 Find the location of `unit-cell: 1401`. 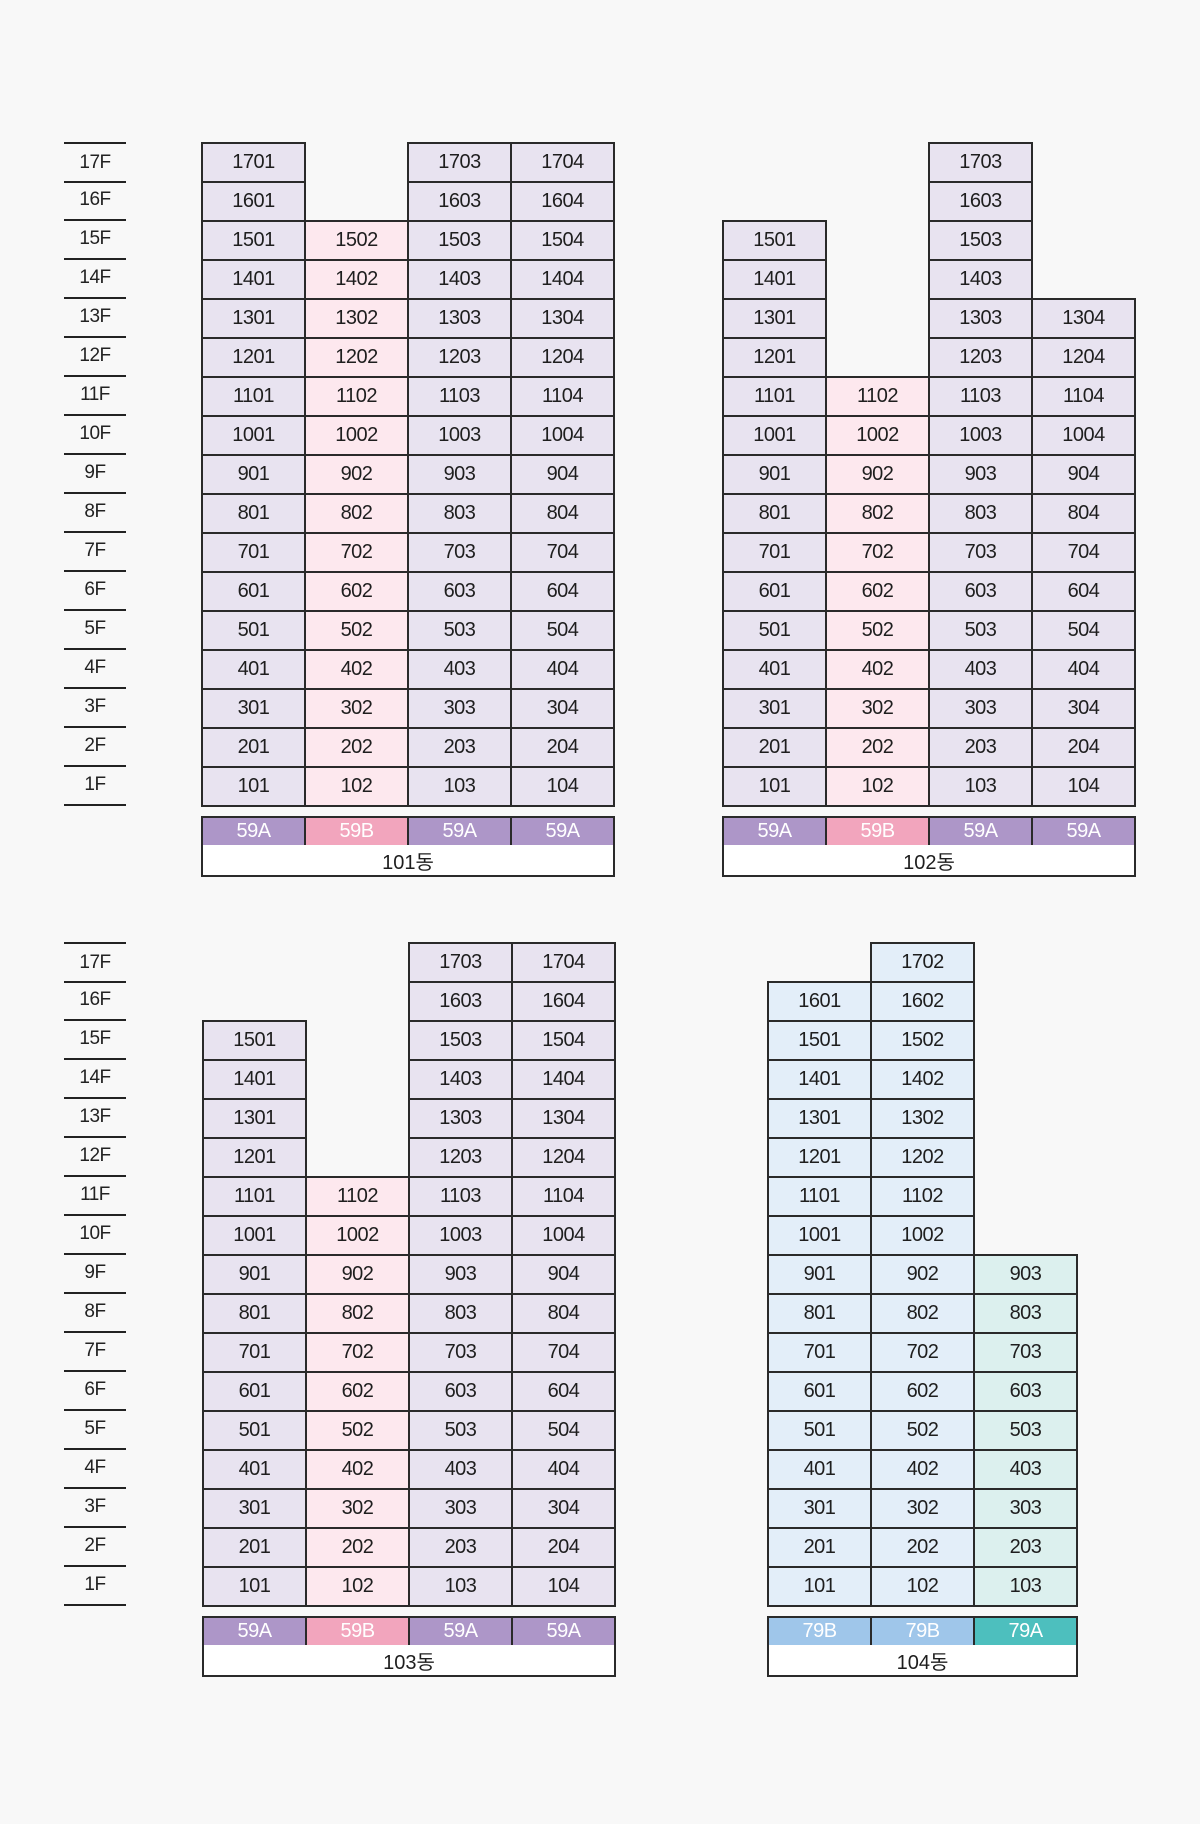

unit-cell: 1401 is located at coordinates (253, 279).